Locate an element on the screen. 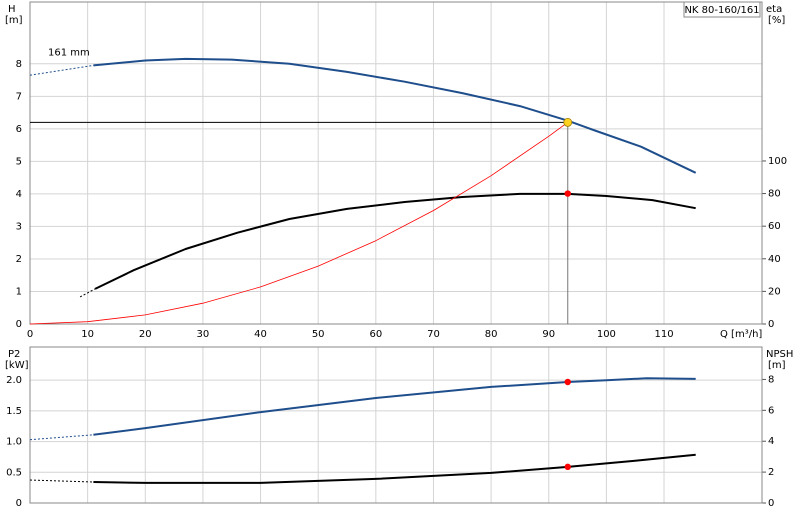  x-tick-label: 10 is located at coordinates (87, 334).